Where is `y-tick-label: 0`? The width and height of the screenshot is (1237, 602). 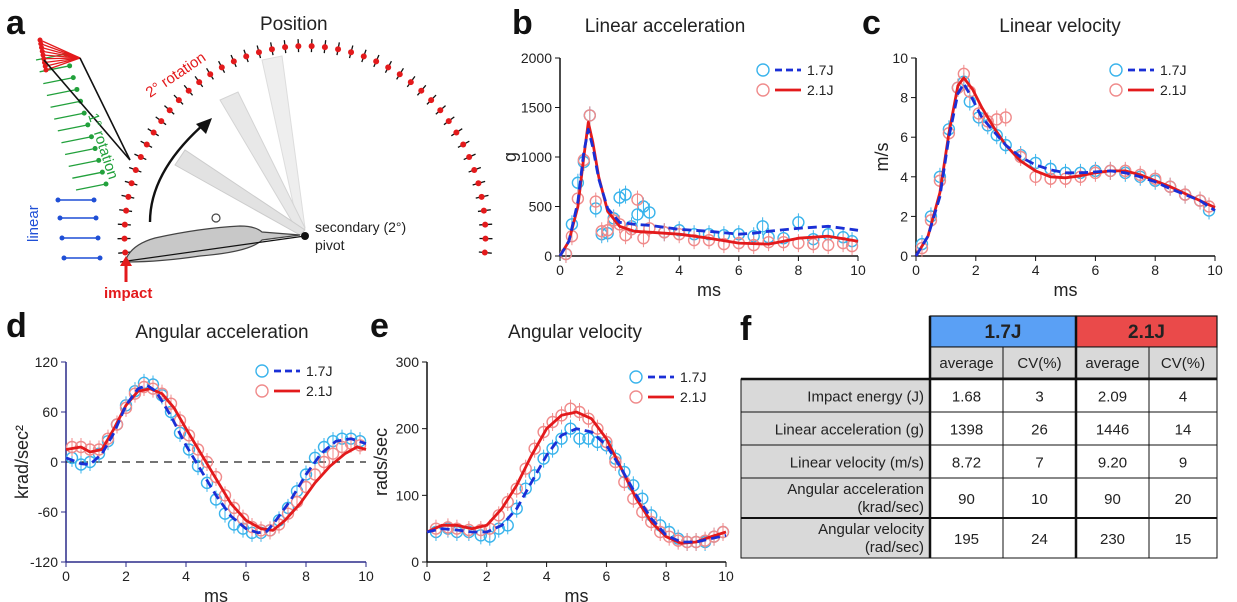 y-tick-label: 0 is located at coordinates (548, 256).